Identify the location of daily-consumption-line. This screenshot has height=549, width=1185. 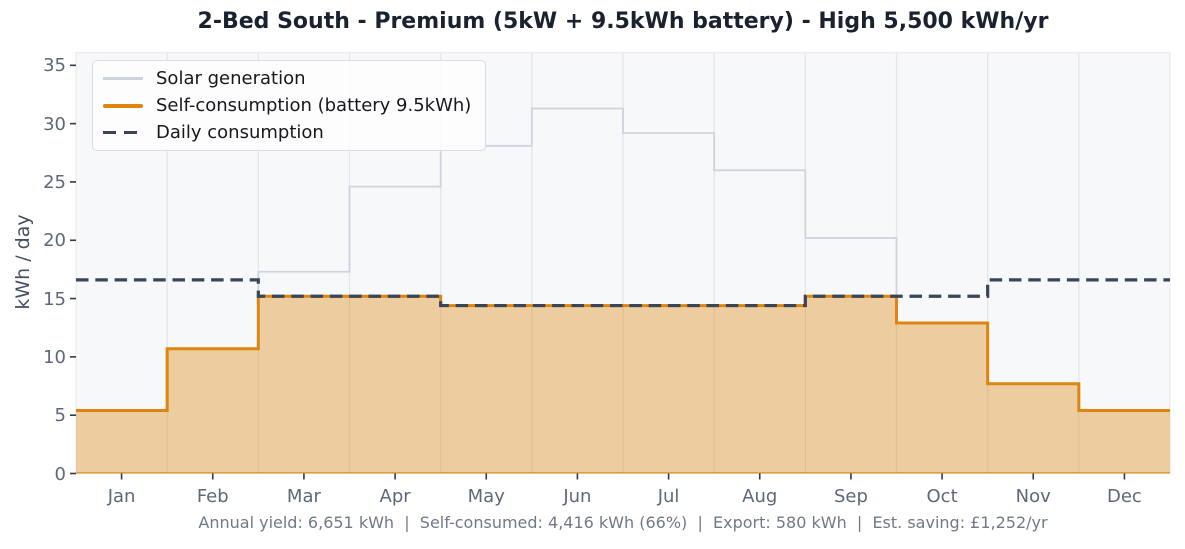
(623, 293).